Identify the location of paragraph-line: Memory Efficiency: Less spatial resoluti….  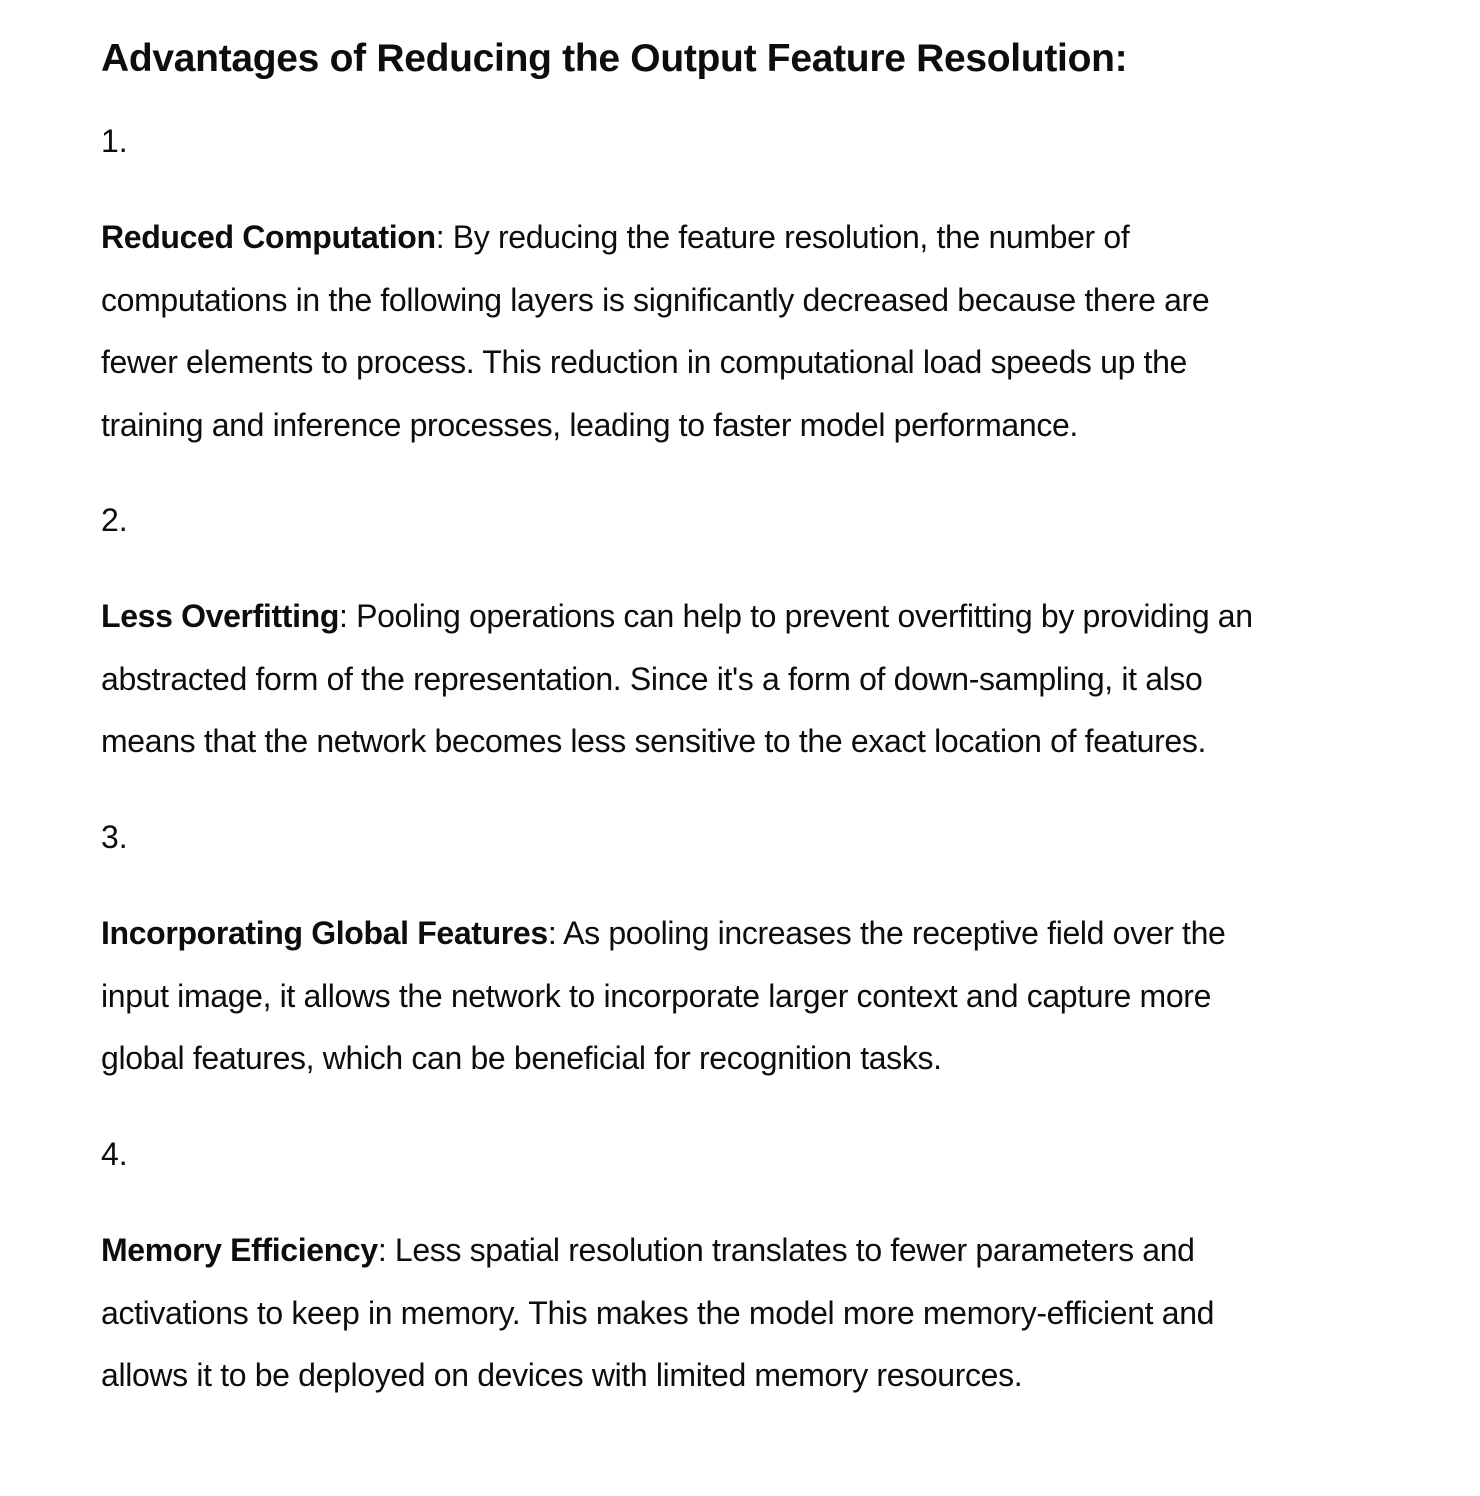
(766, 1250).